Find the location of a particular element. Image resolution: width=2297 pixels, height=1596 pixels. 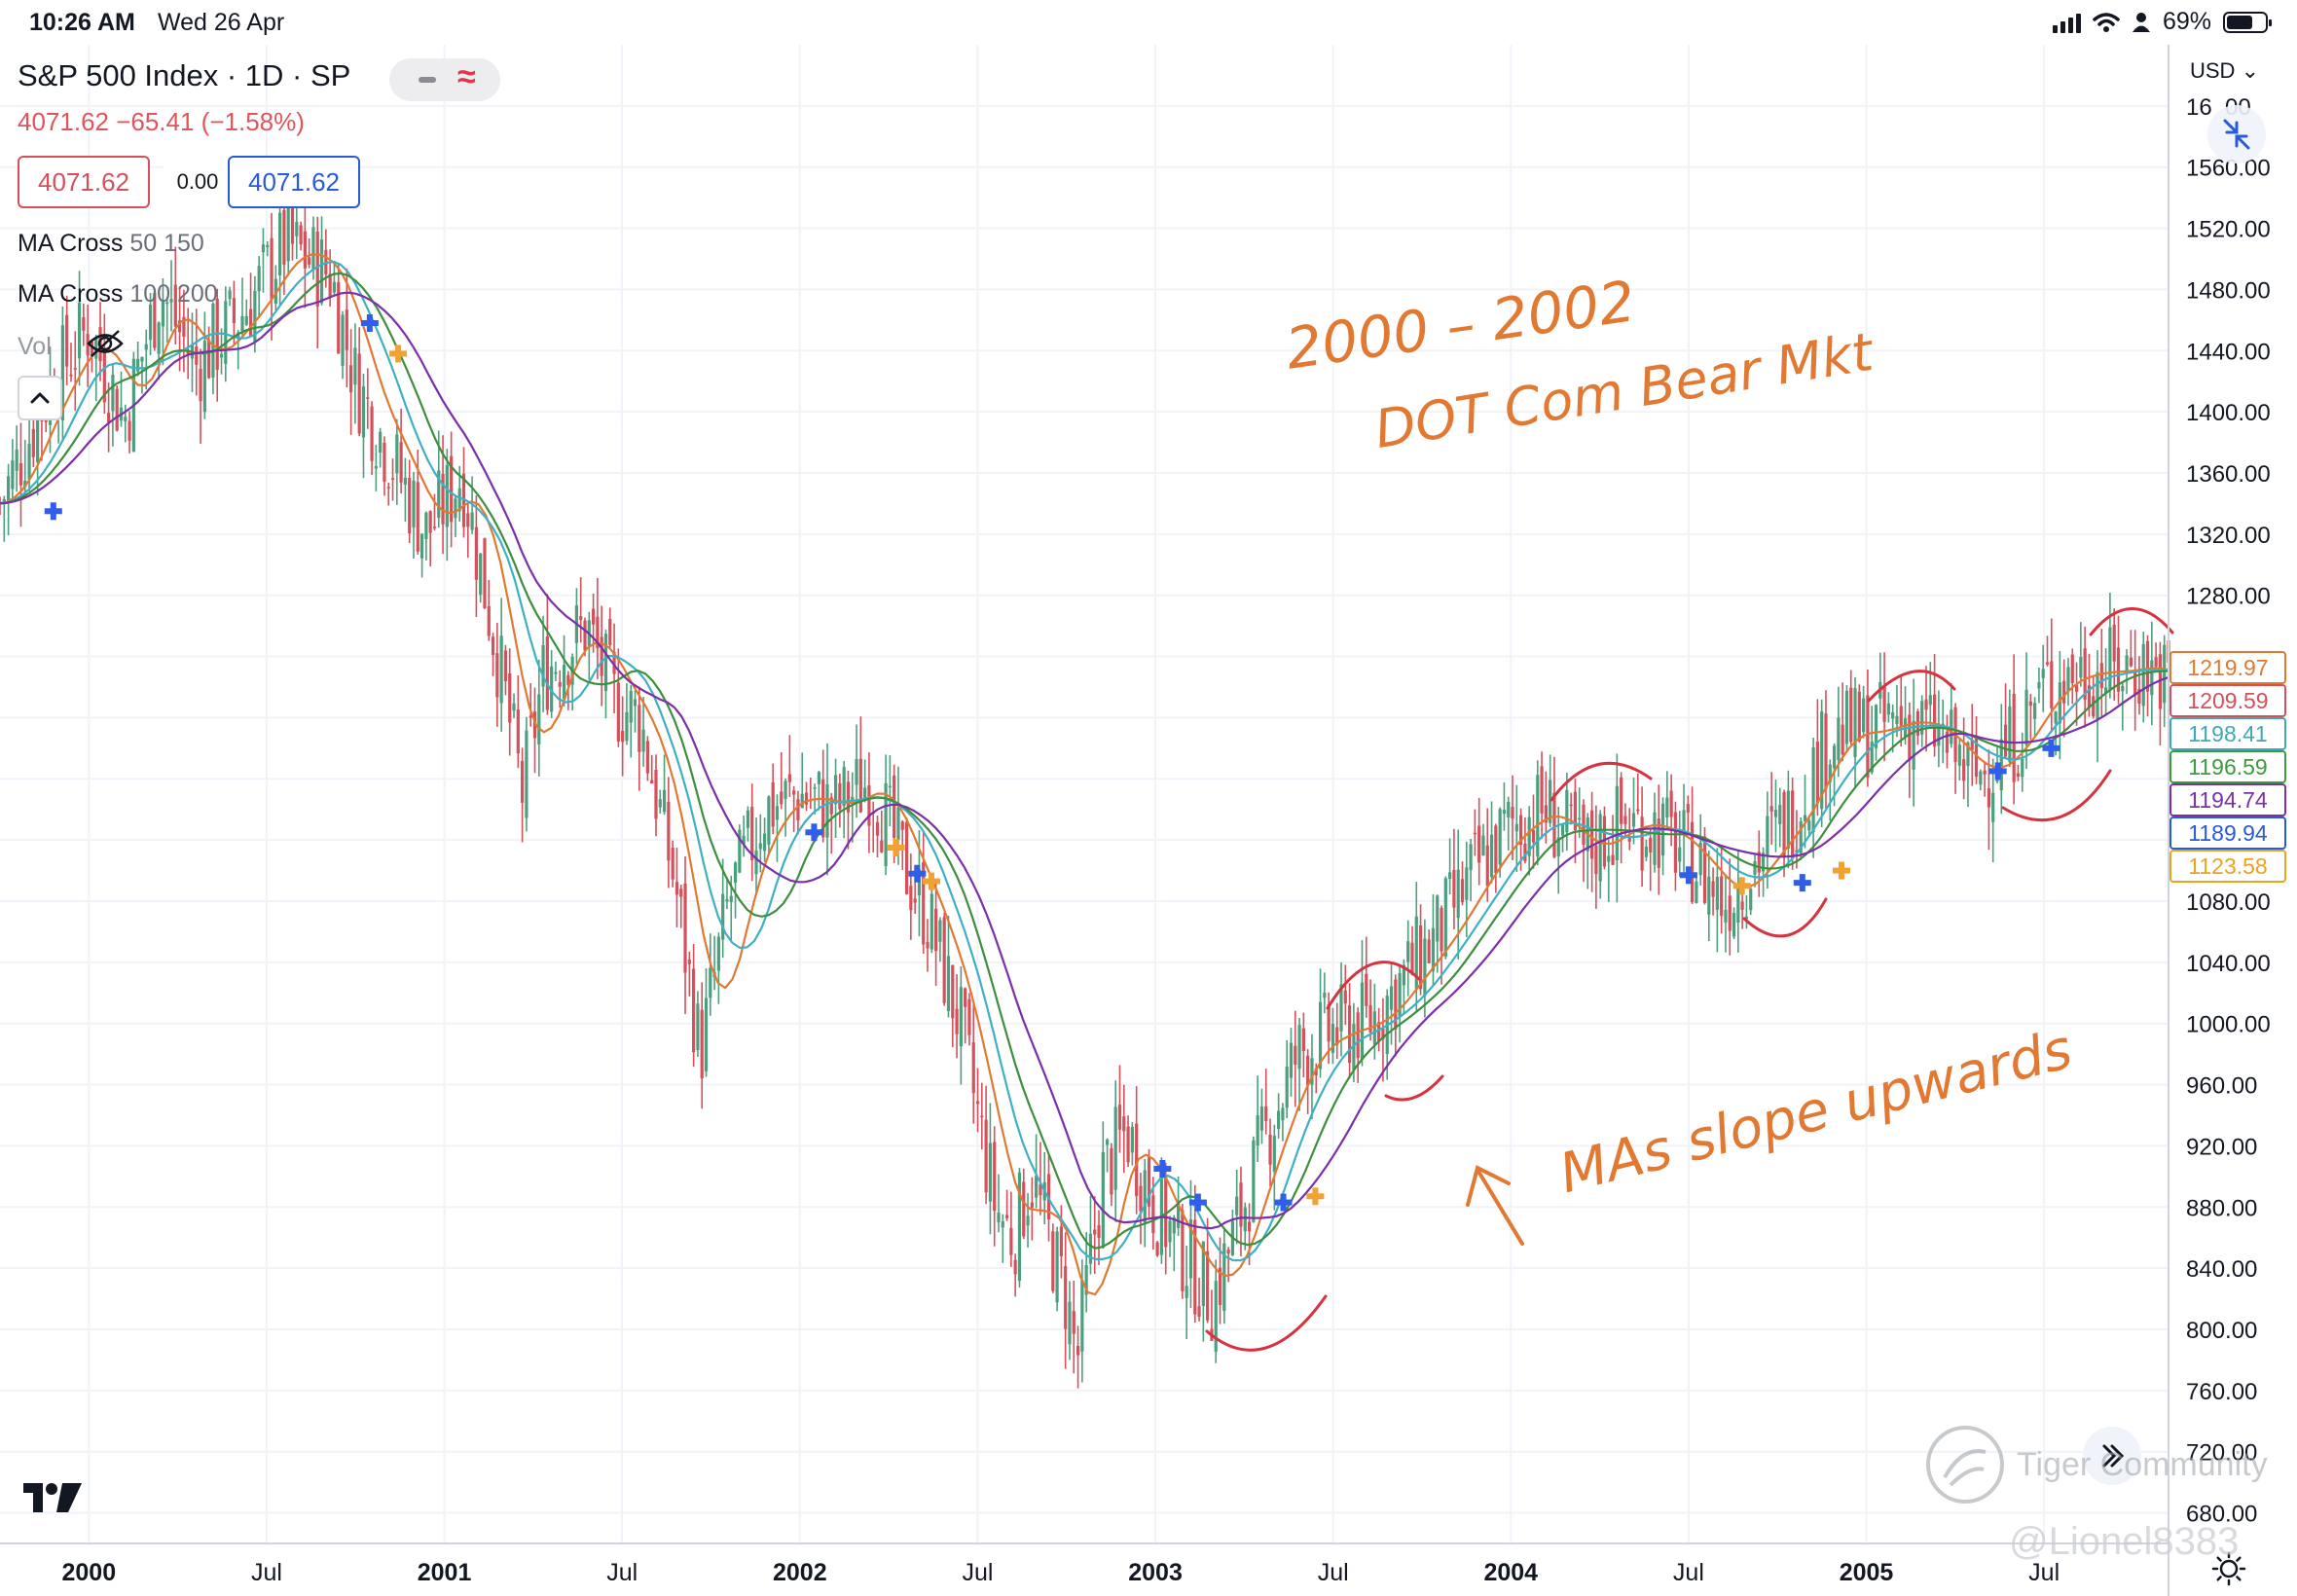

y-tick-label: 1520.00 is located at coordinates (2228, 230).